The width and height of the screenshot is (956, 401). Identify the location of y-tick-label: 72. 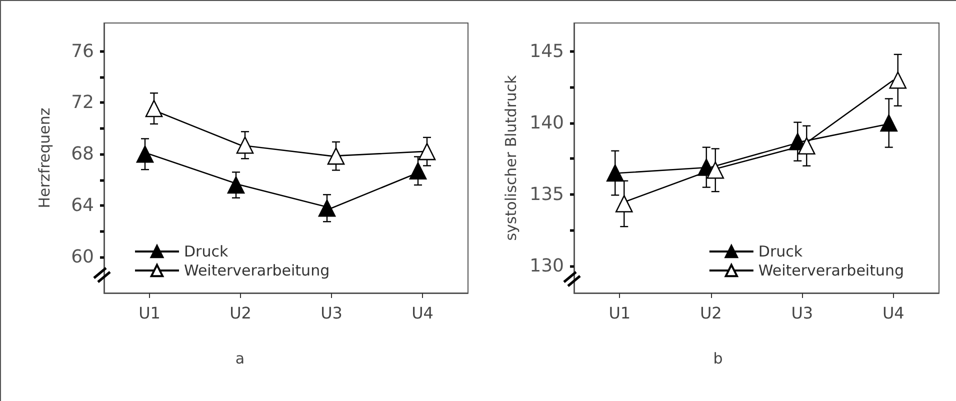
(82, 103).